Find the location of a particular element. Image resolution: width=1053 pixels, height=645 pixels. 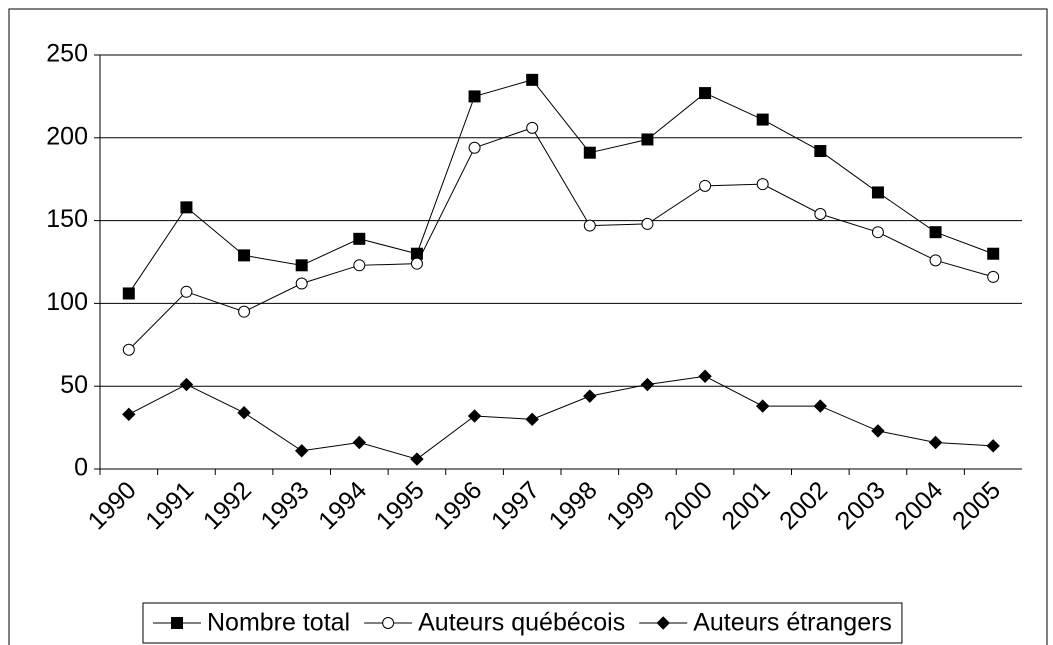

y-tick-label: 100 is located at coordinates (67, 302).